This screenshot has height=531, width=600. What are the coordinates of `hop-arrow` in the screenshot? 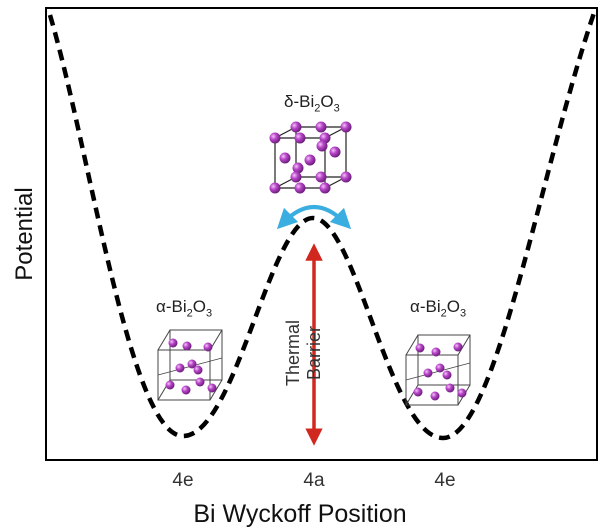 It's located at (314, 217).